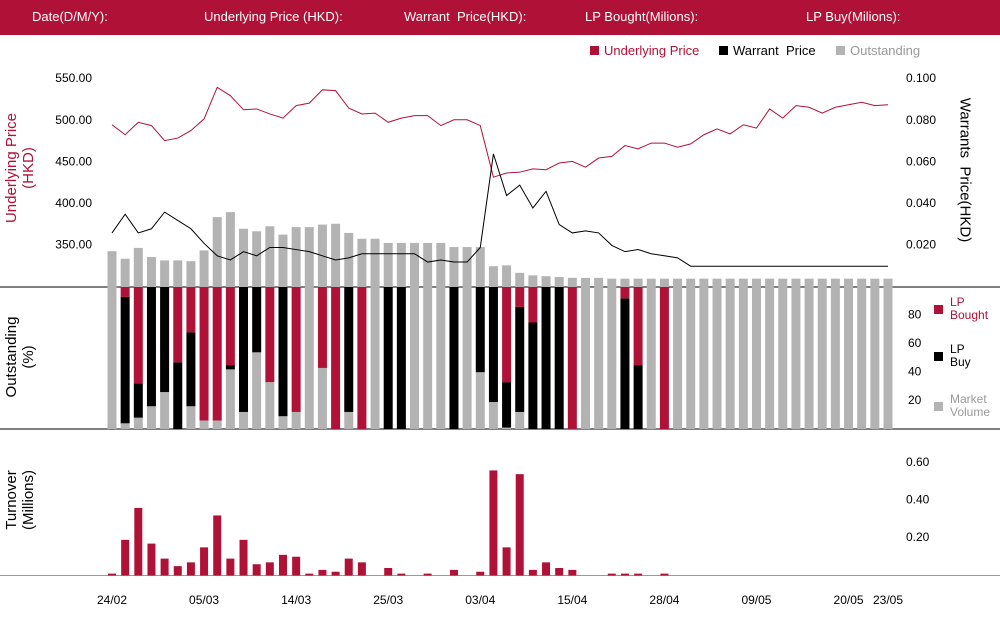  I want to click on header-label: Date(D/M/Y):, so click(70, 16).